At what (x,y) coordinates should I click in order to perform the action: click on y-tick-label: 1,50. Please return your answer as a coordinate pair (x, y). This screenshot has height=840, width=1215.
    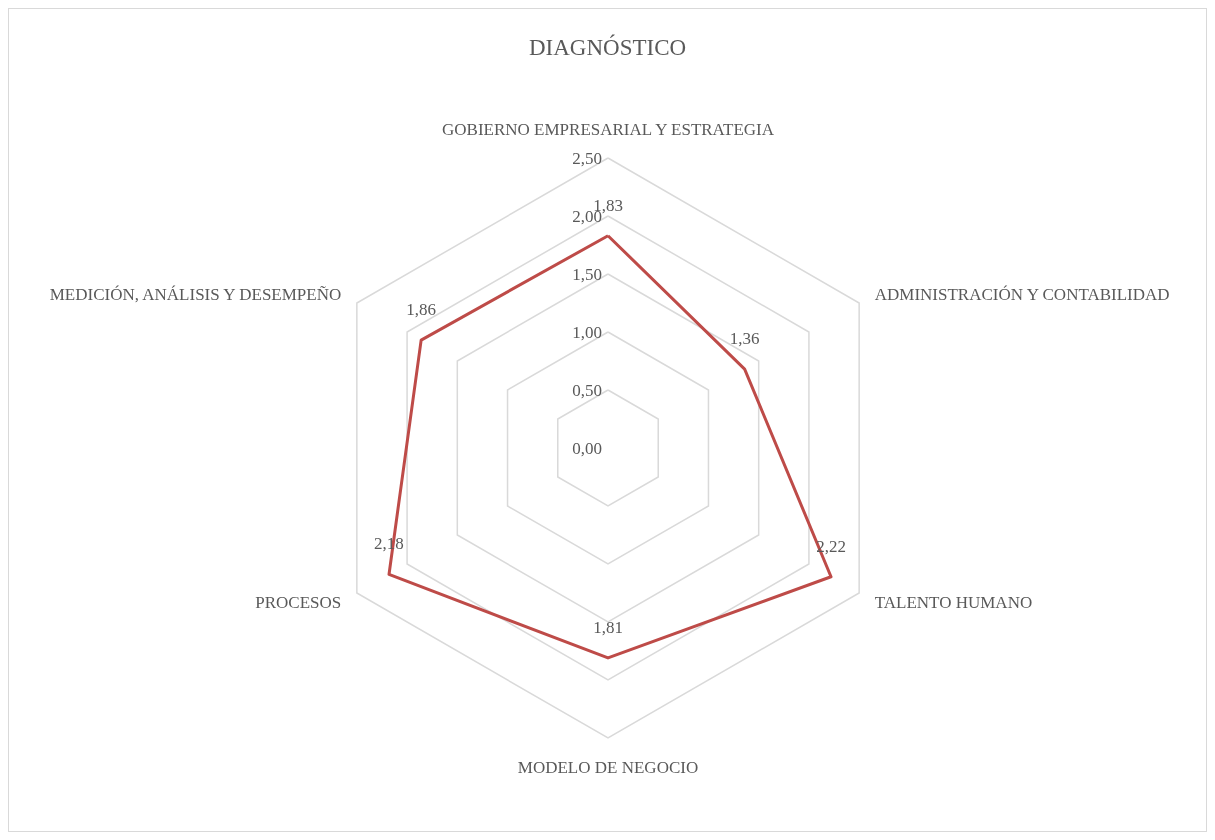
    Looking at the image, I should click on (587, 274).